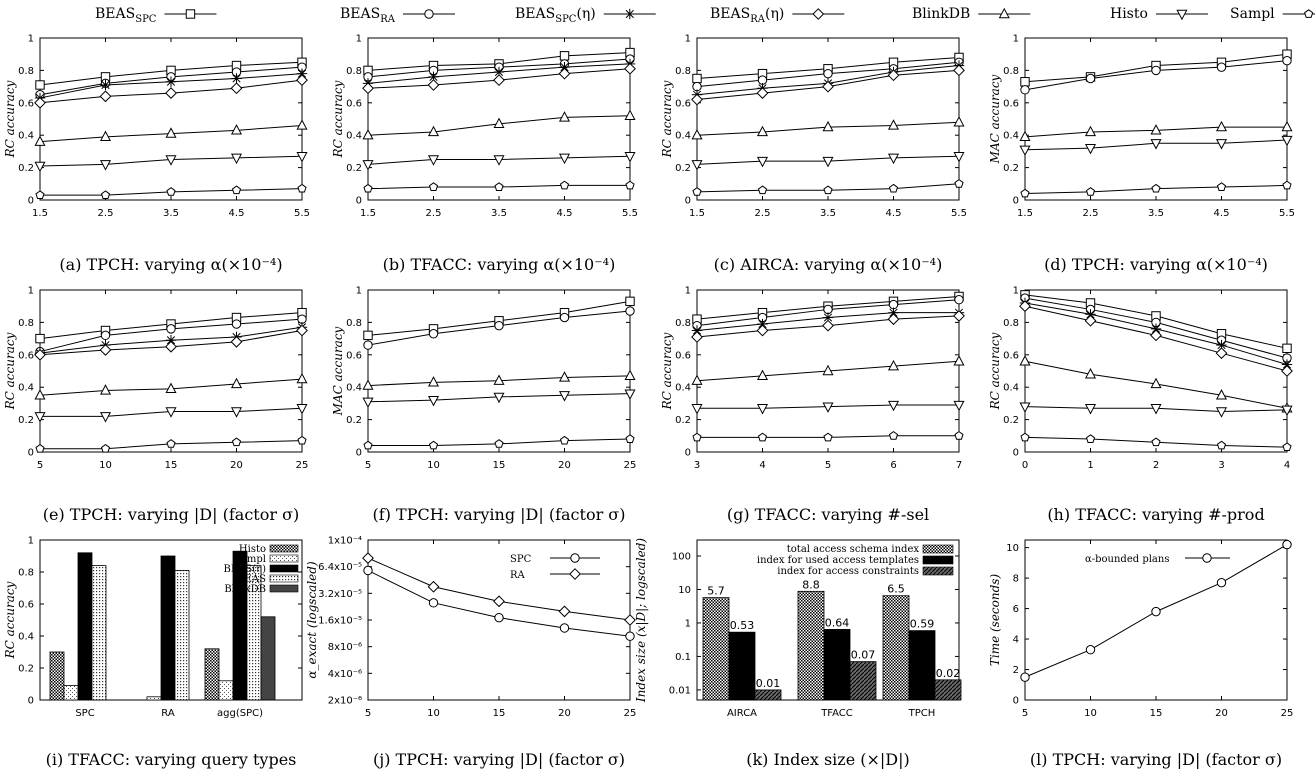 This screenshot has height=775, width=1315. What do you see at coordinates (922, 624) in the screenshot?
I see `bar-value-label: 0.59` at bounding box center [922, 624].